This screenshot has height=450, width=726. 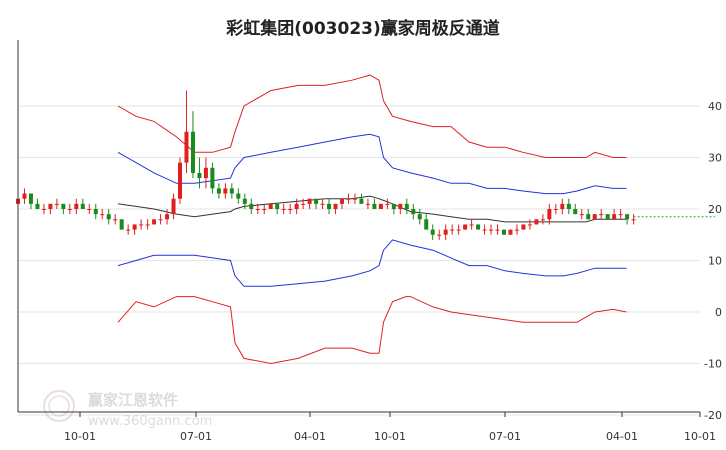 What do you see at coordinates (390, 427) in the screenshot?
I see `x-axis-ticks: 10-01 07-01 04-01 10-01 07-01 04-01 10-01` at bounding box center [390, 427].